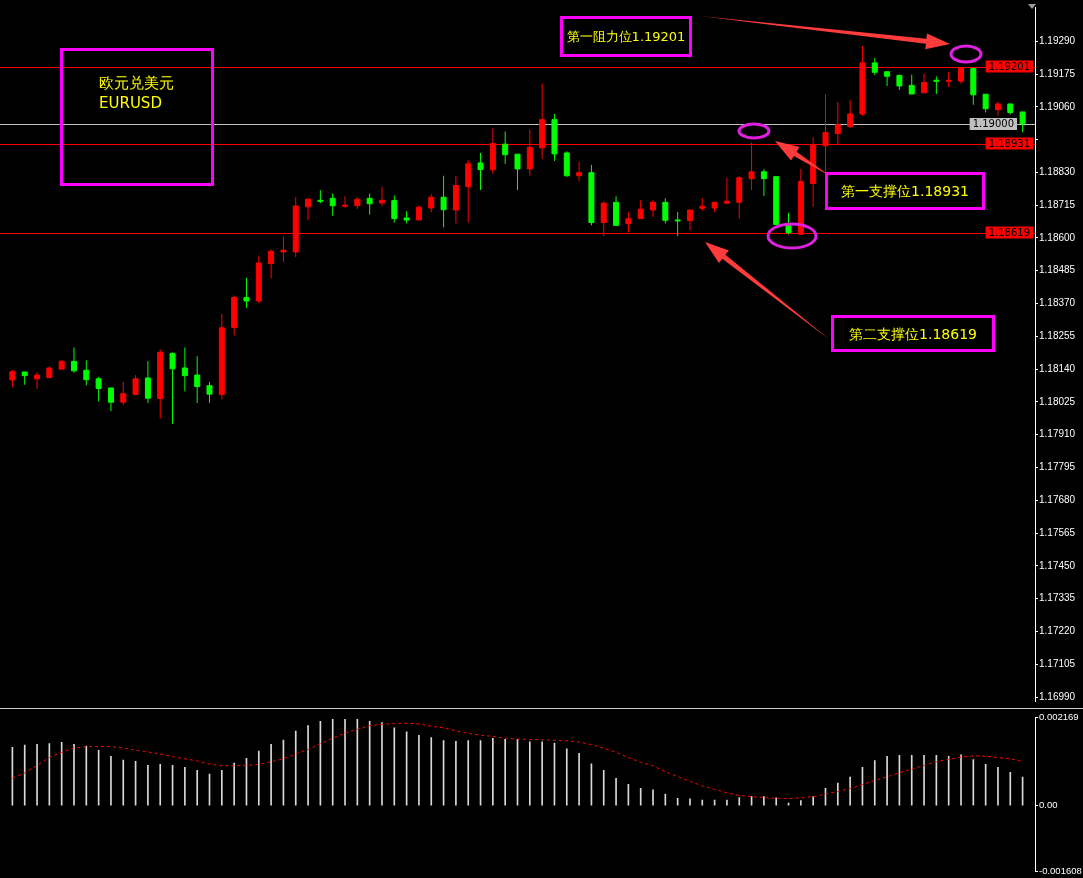  What do you see at coordinates (626, 36) in the screenshot?
I see `annotation: 第一阻力位1.19201` at bounding box center [626, 36].